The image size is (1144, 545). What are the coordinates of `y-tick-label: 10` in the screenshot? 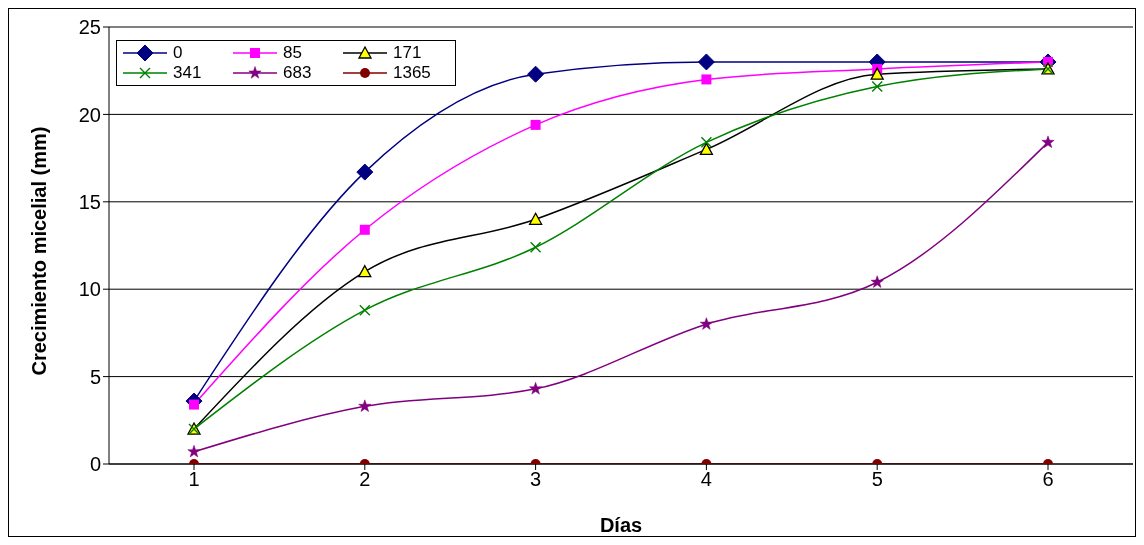 It's located at (89, 289).